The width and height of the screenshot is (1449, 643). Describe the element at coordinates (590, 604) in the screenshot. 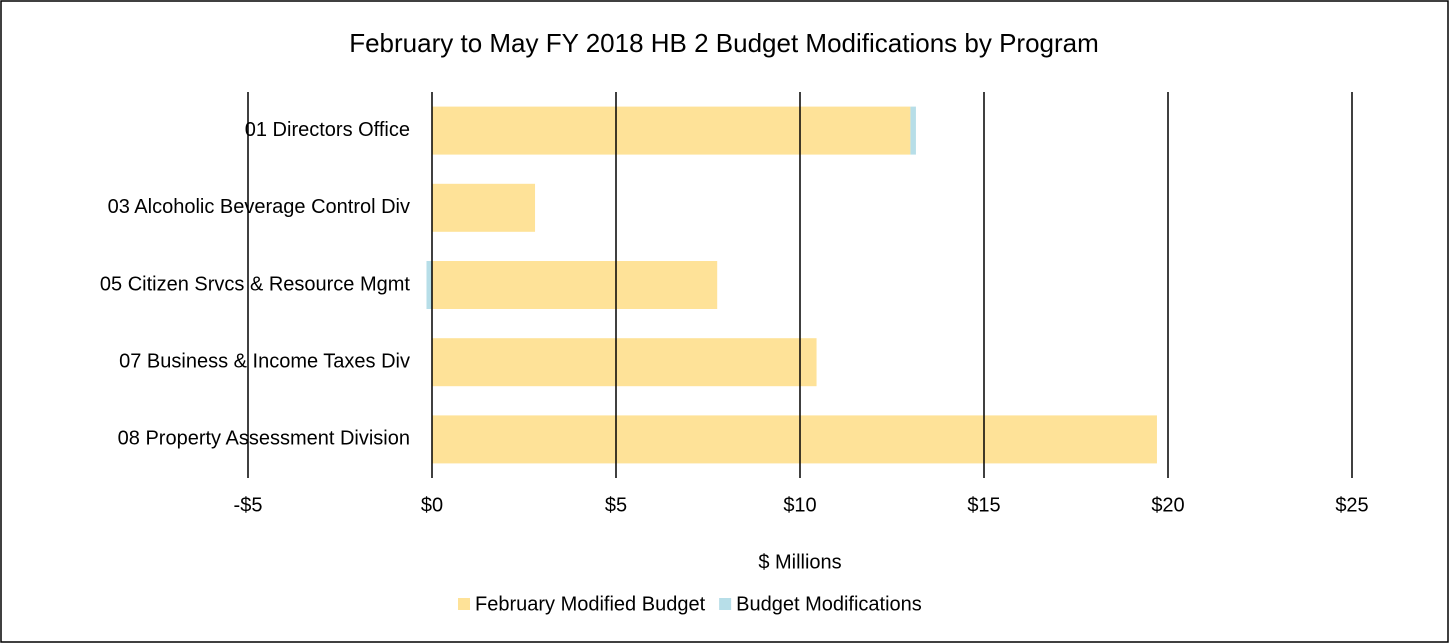

I see `legend-label: February Modified Budget` at that location.